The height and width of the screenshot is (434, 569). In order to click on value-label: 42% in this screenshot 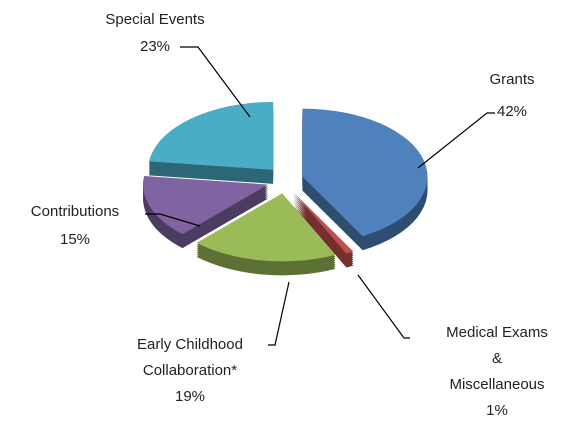, I will do `click(512, 111)`.